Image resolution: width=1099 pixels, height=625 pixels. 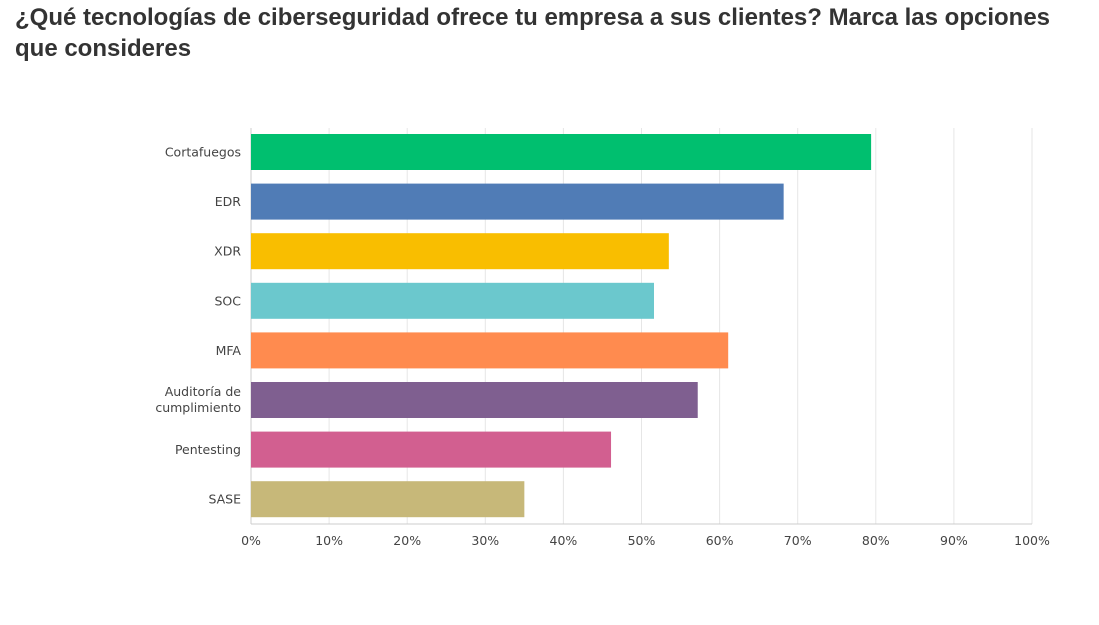 I want to click on y-category-label: Auditoría de cumplimiento, so click(x=198, y=399).